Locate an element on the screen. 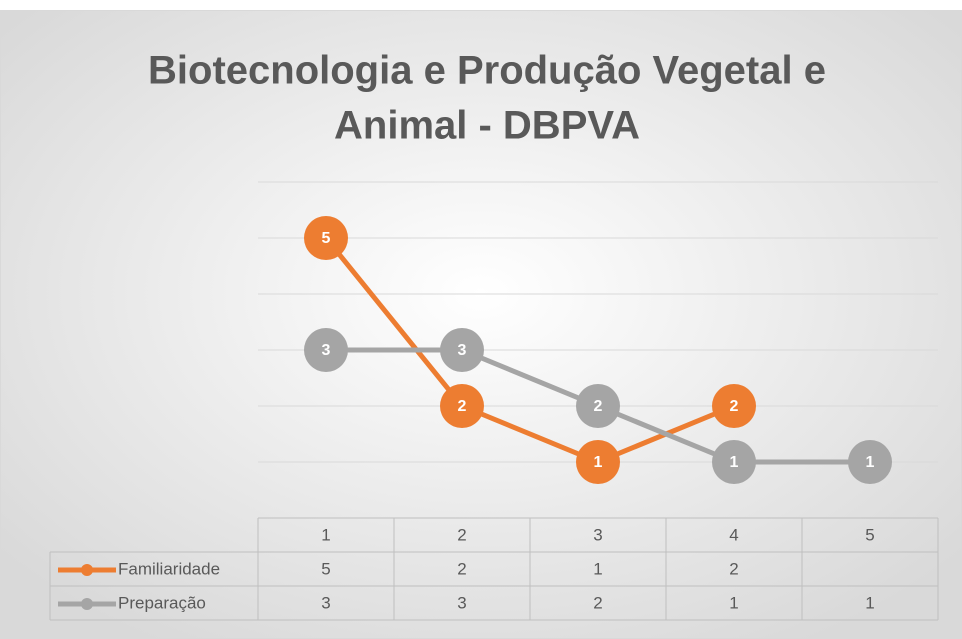 The image size is (962, 639). legend-label: Familiaridade is located at coordinates (169, 568).